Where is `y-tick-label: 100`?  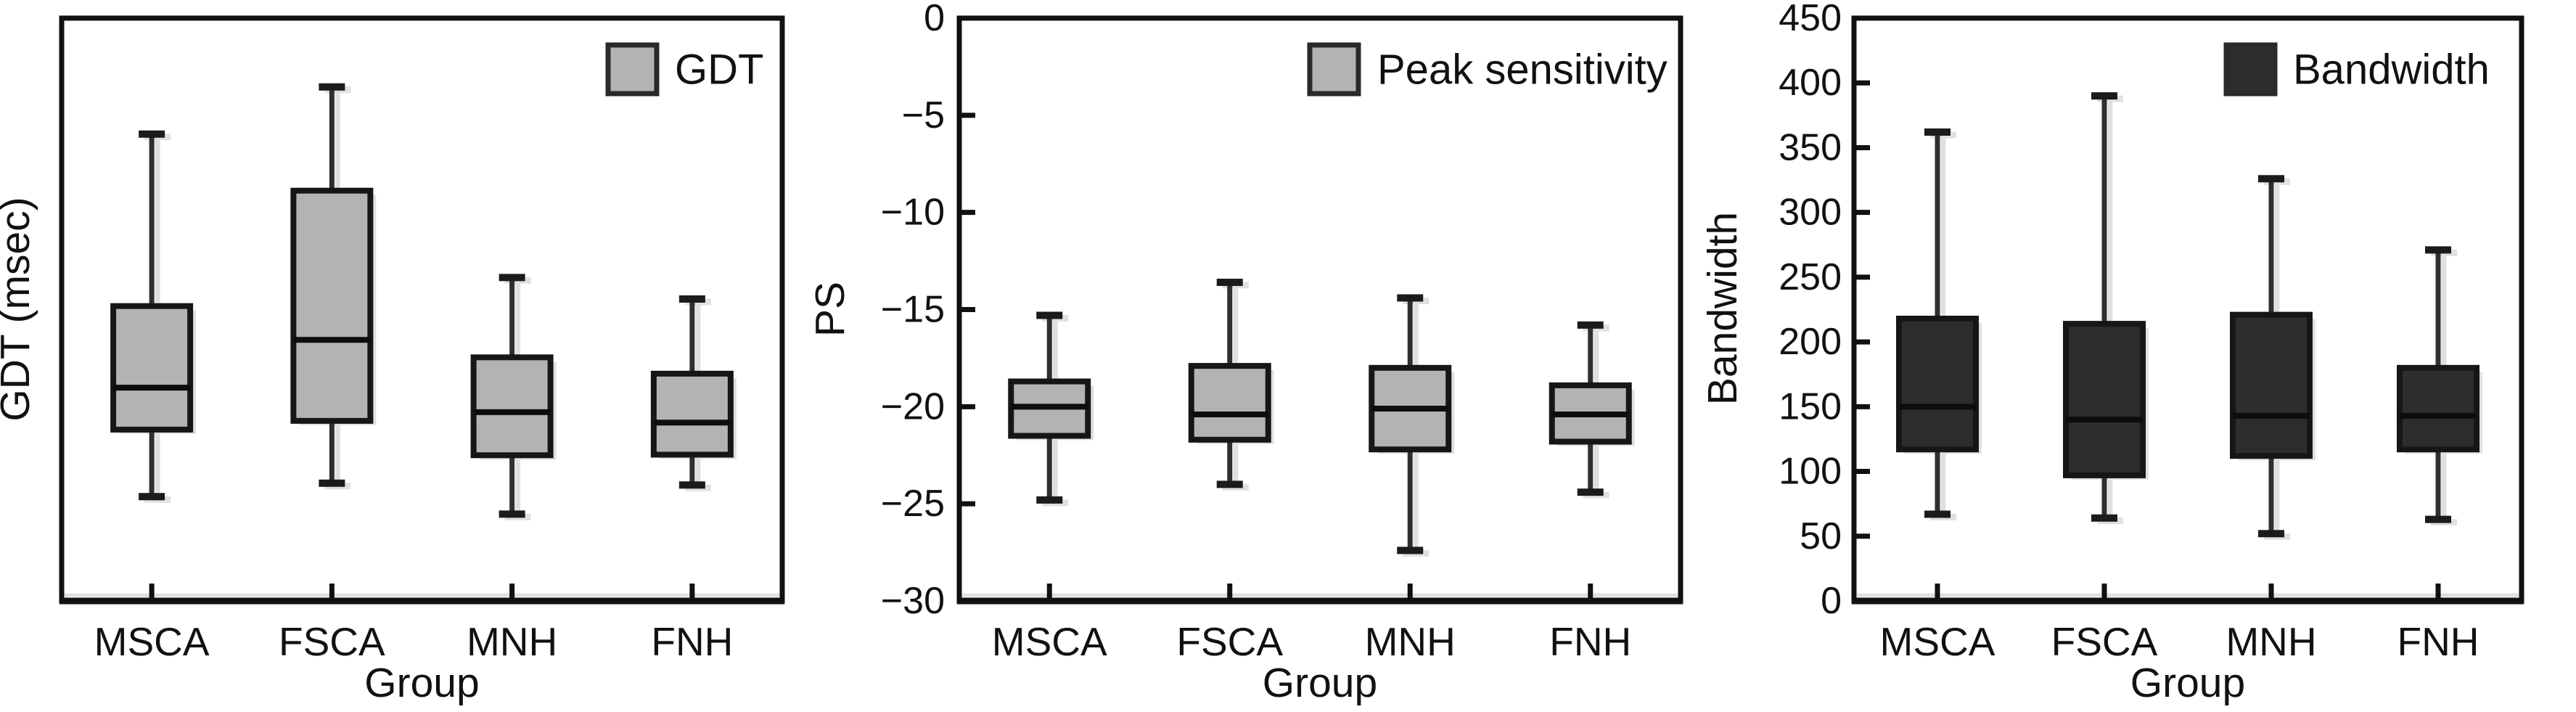 y-tick-label: 100 is located at coordinates (1810, 472).